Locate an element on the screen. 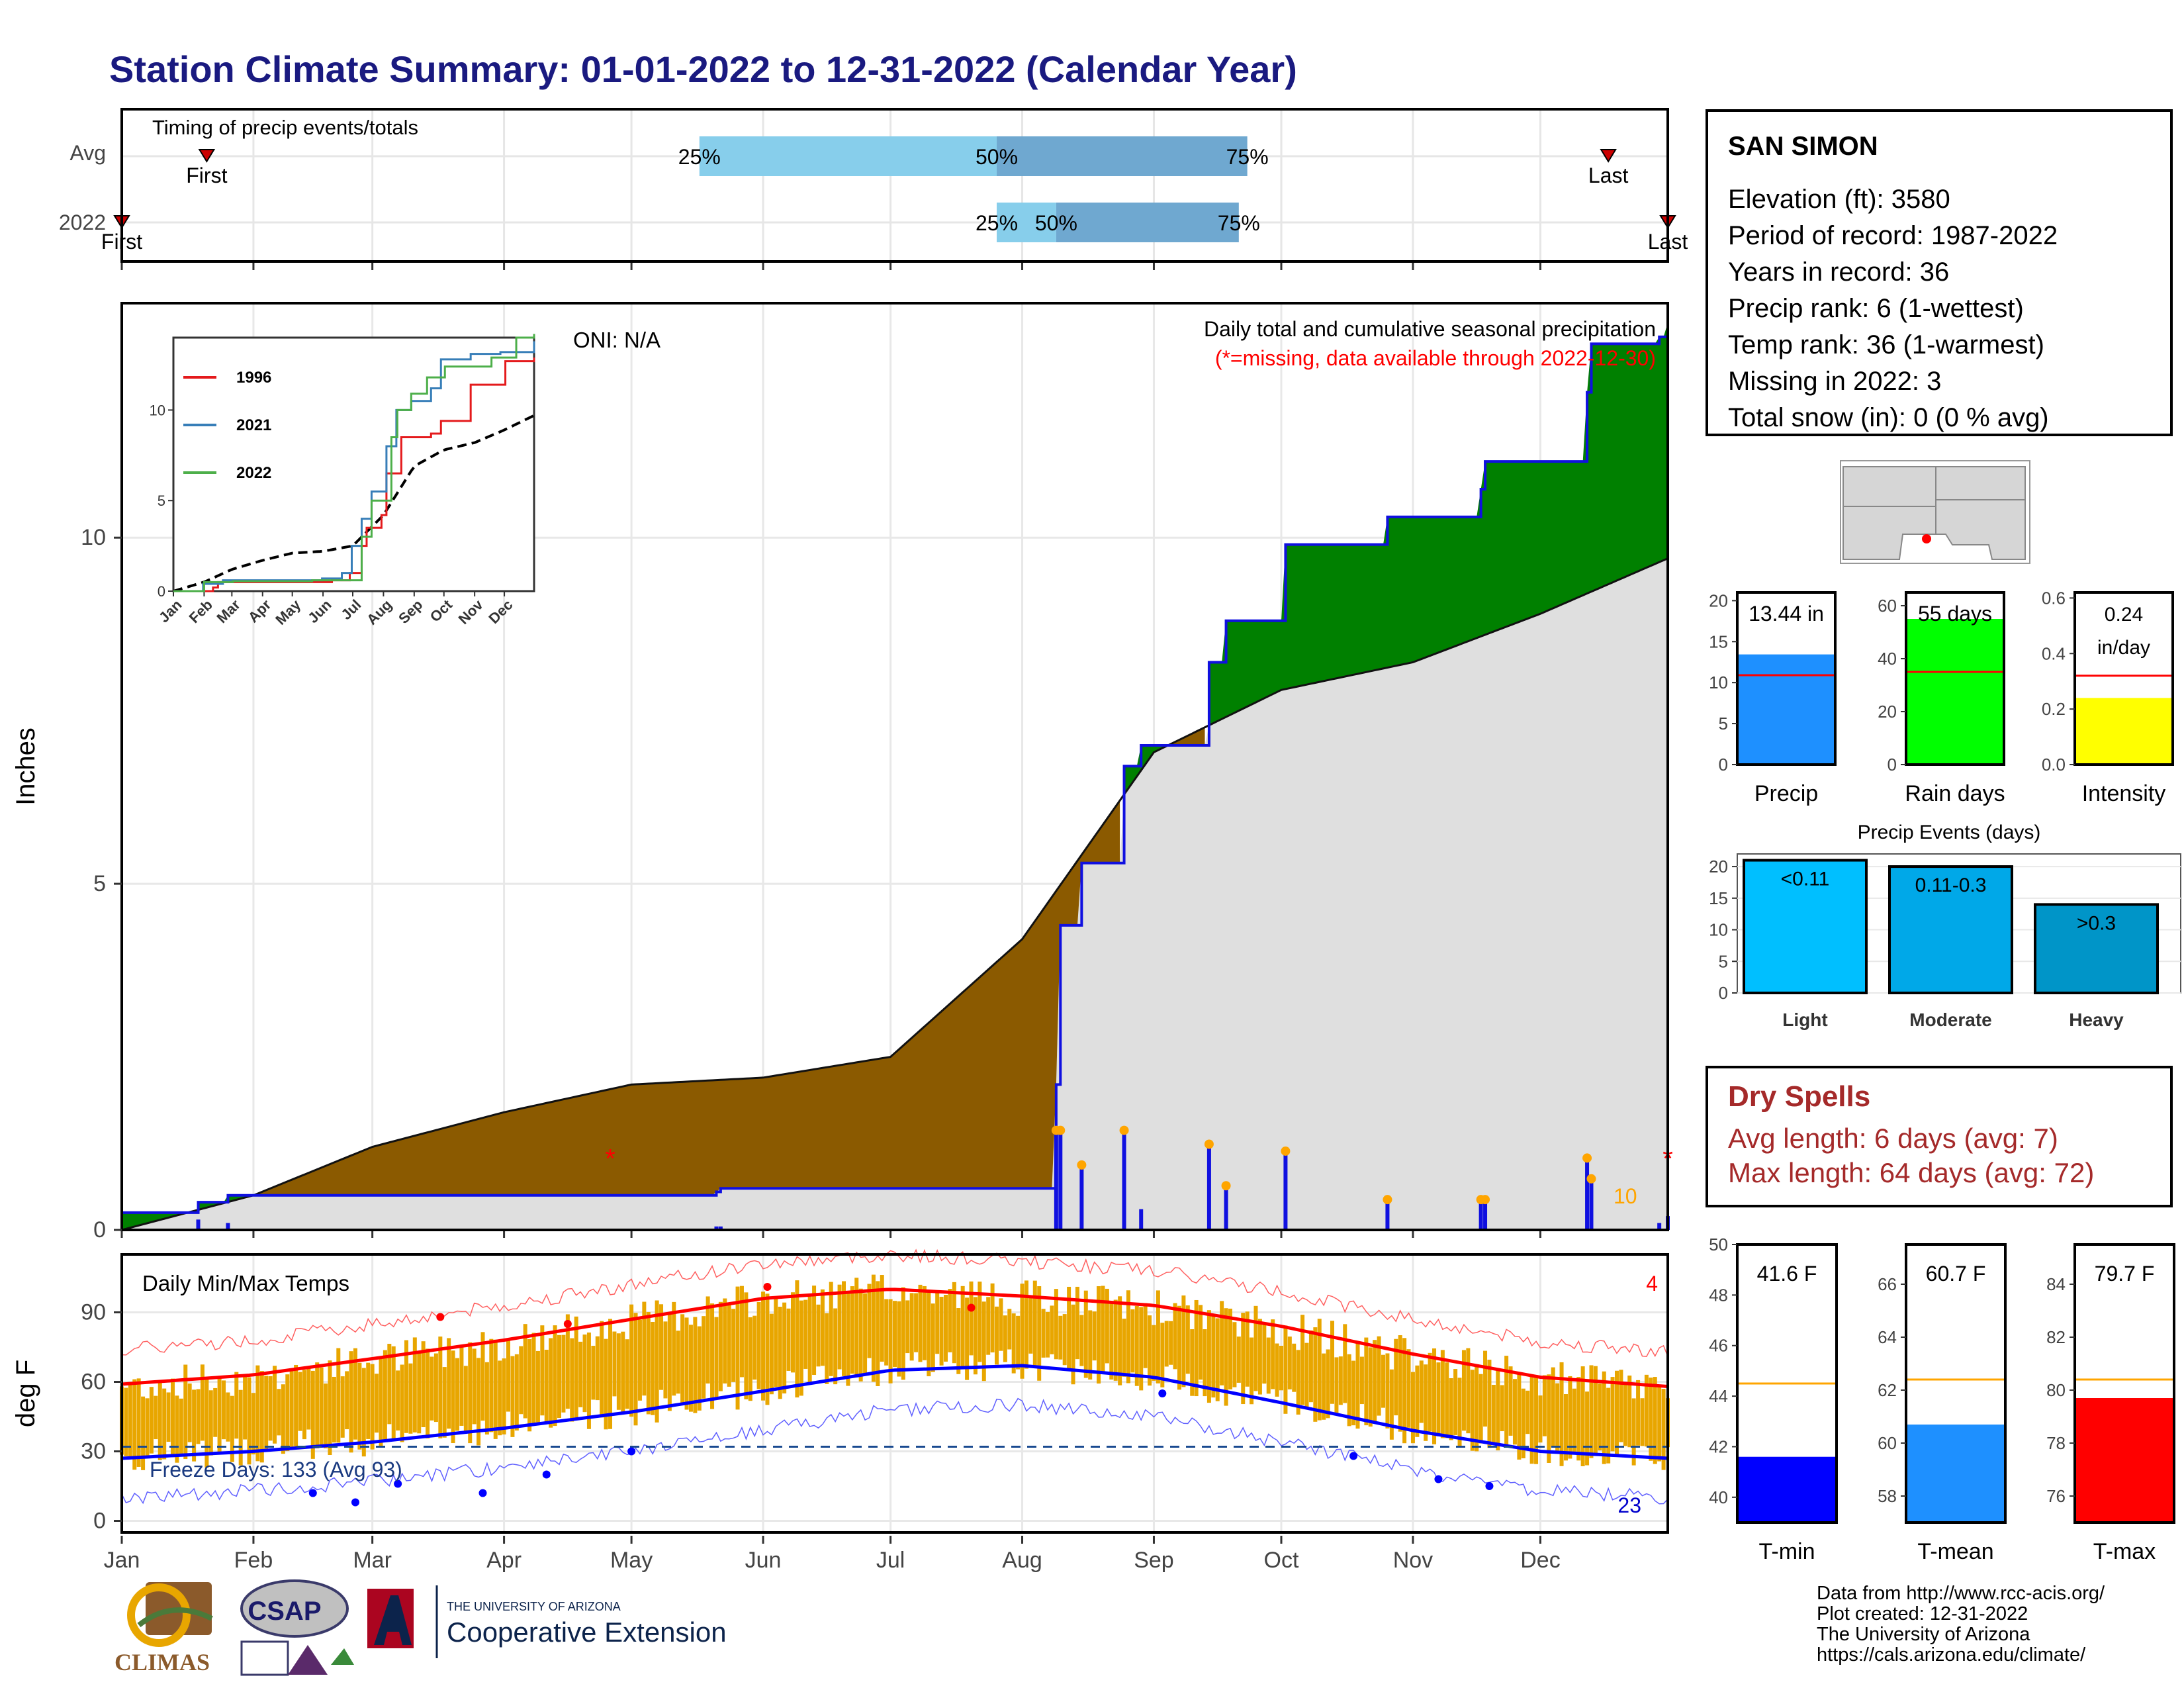 This screenshot has height=1688, width=2184. inset-x-tick-label: Jul is located at coordinates (351, 609).